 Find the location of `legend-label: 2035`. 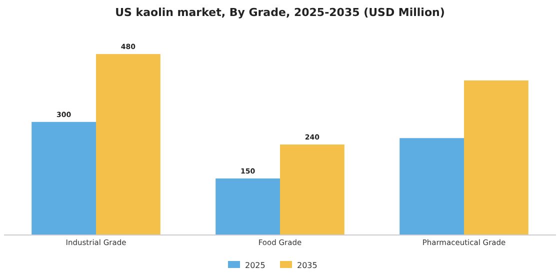

legend-label: 2035 is located at coordinates (307, 265).